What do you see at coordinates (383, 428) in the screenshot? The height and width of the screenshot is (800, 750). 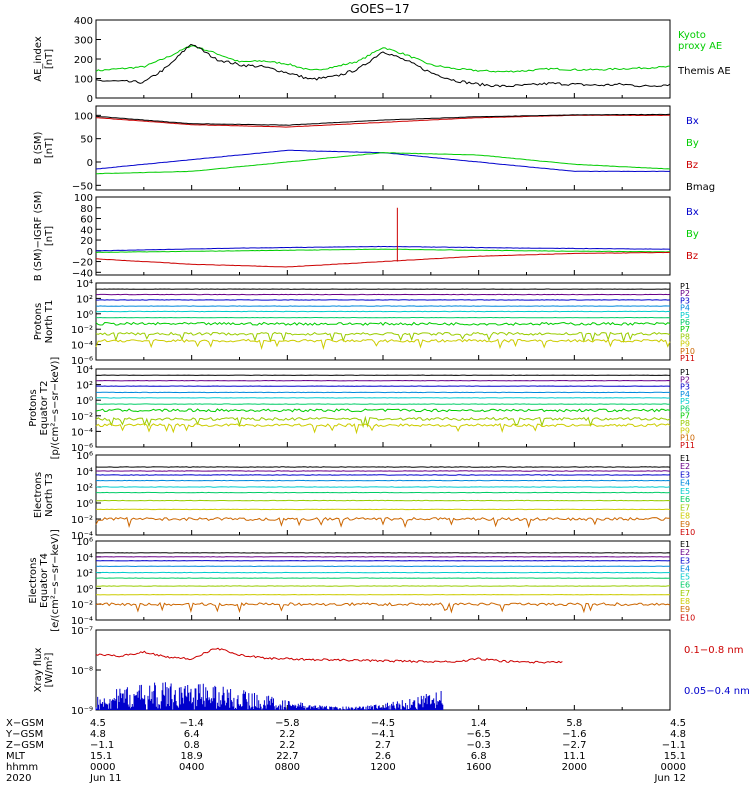 I see `channel-line-p9` at bounding box center [383, 428].